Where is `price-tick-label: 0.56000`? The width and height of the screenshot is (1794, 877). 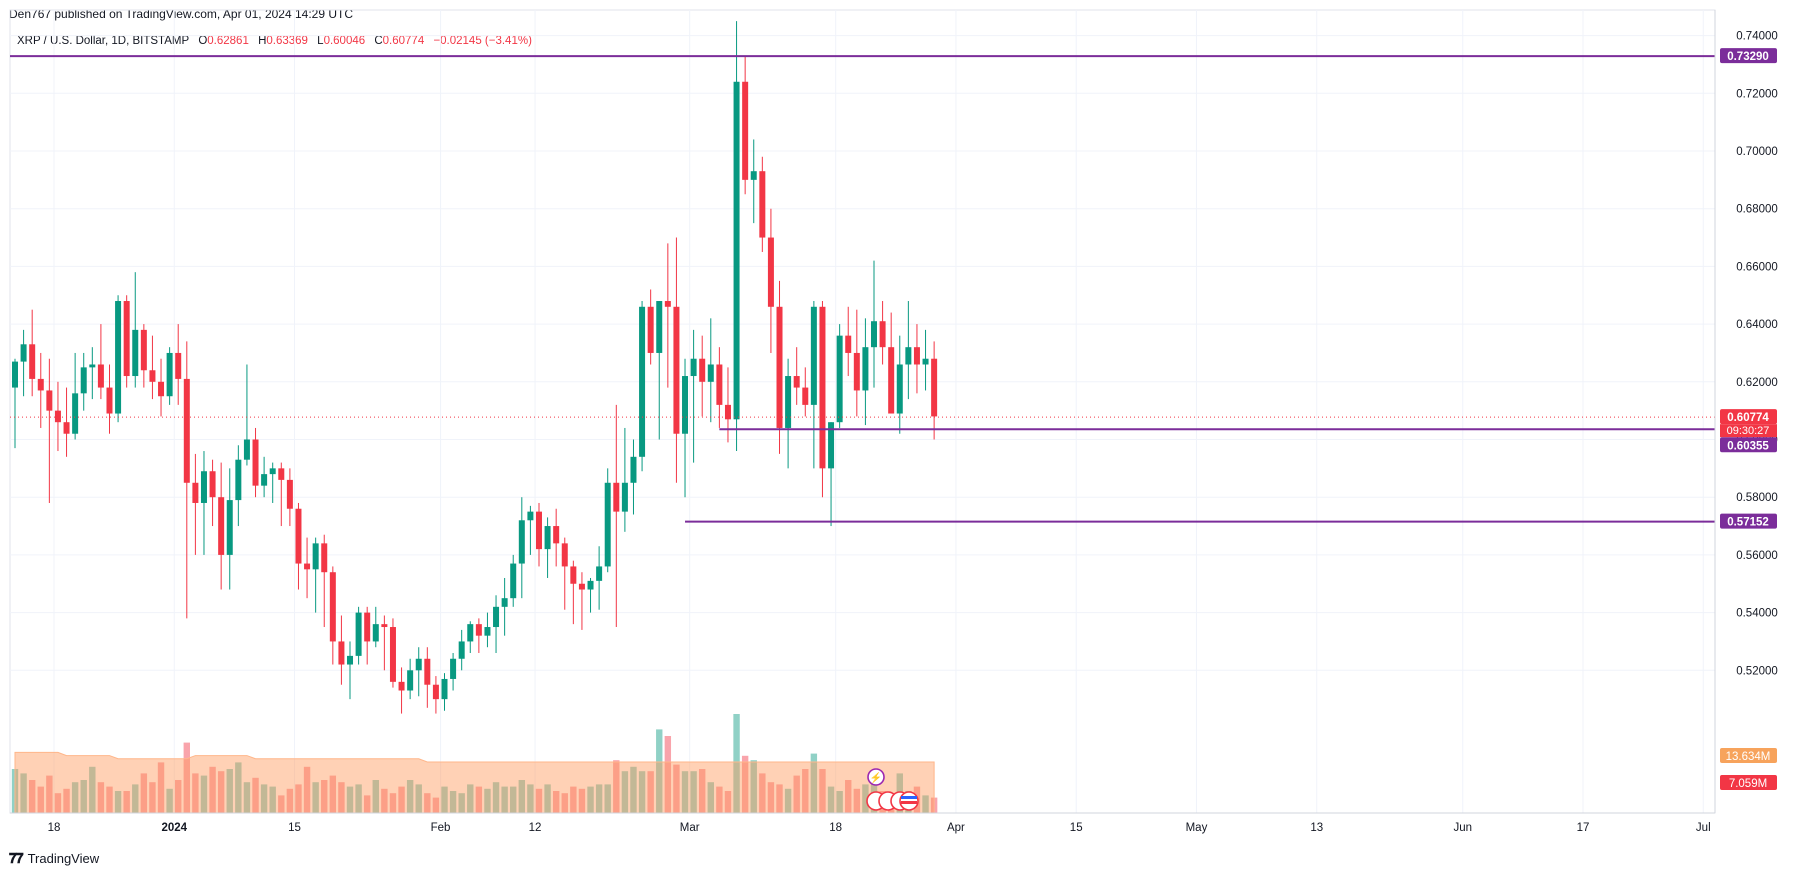
price-tick-label: 0.56000 is located at coordinates (1757, 556).